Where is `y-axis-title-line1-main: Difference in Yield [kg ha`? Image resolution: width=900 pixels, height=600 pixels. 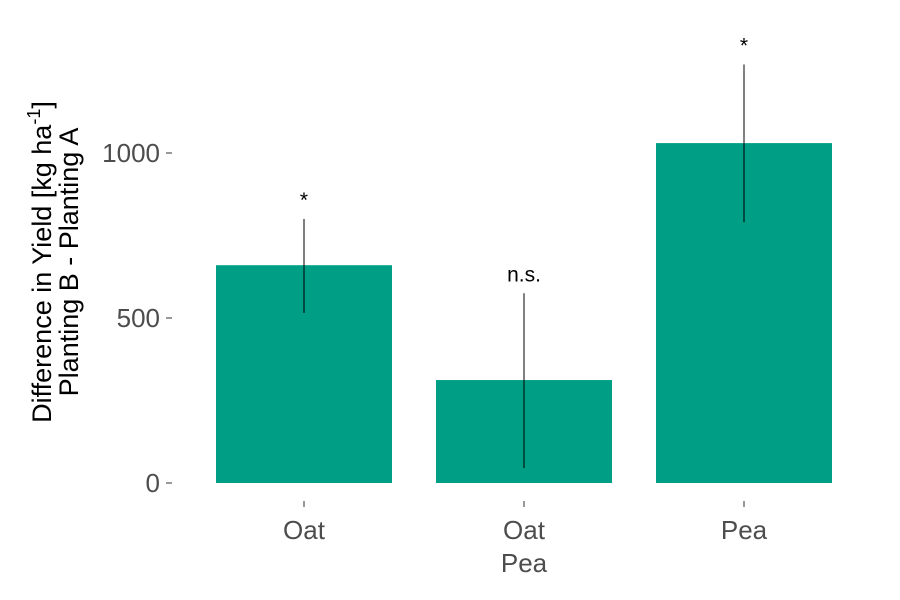
y-axis-title-line1-main: Difference in Yield [kg ha is located at coordinates (42, 273).